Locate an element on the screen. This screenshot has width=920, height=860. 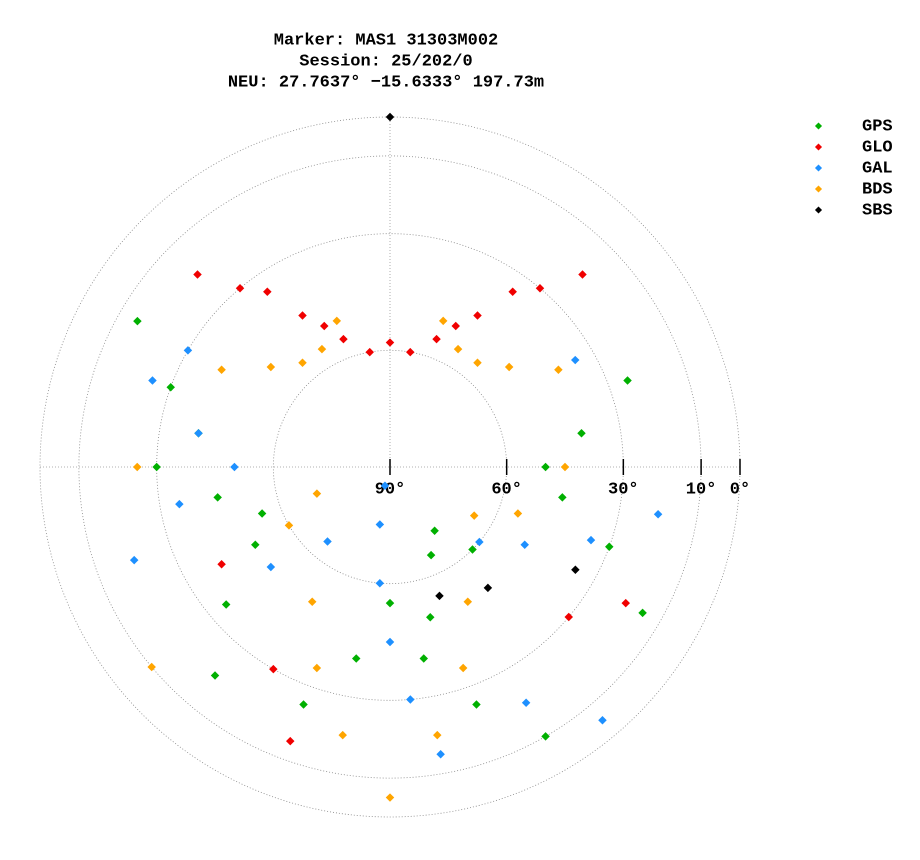
legend-label: GPS is located at coordinates (877, 126).